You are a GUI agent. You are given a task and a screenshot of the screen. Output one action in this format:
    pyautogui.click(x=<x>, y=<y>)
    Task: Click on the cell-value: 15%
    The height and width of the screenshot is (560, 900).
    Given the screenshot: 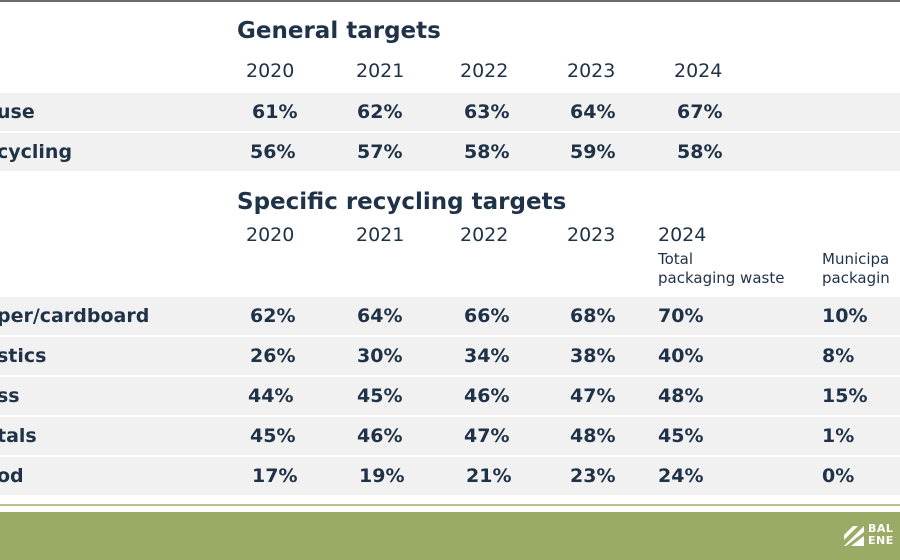 What is the action you would take?
    pyautogui.click(x=845, y=396)
    